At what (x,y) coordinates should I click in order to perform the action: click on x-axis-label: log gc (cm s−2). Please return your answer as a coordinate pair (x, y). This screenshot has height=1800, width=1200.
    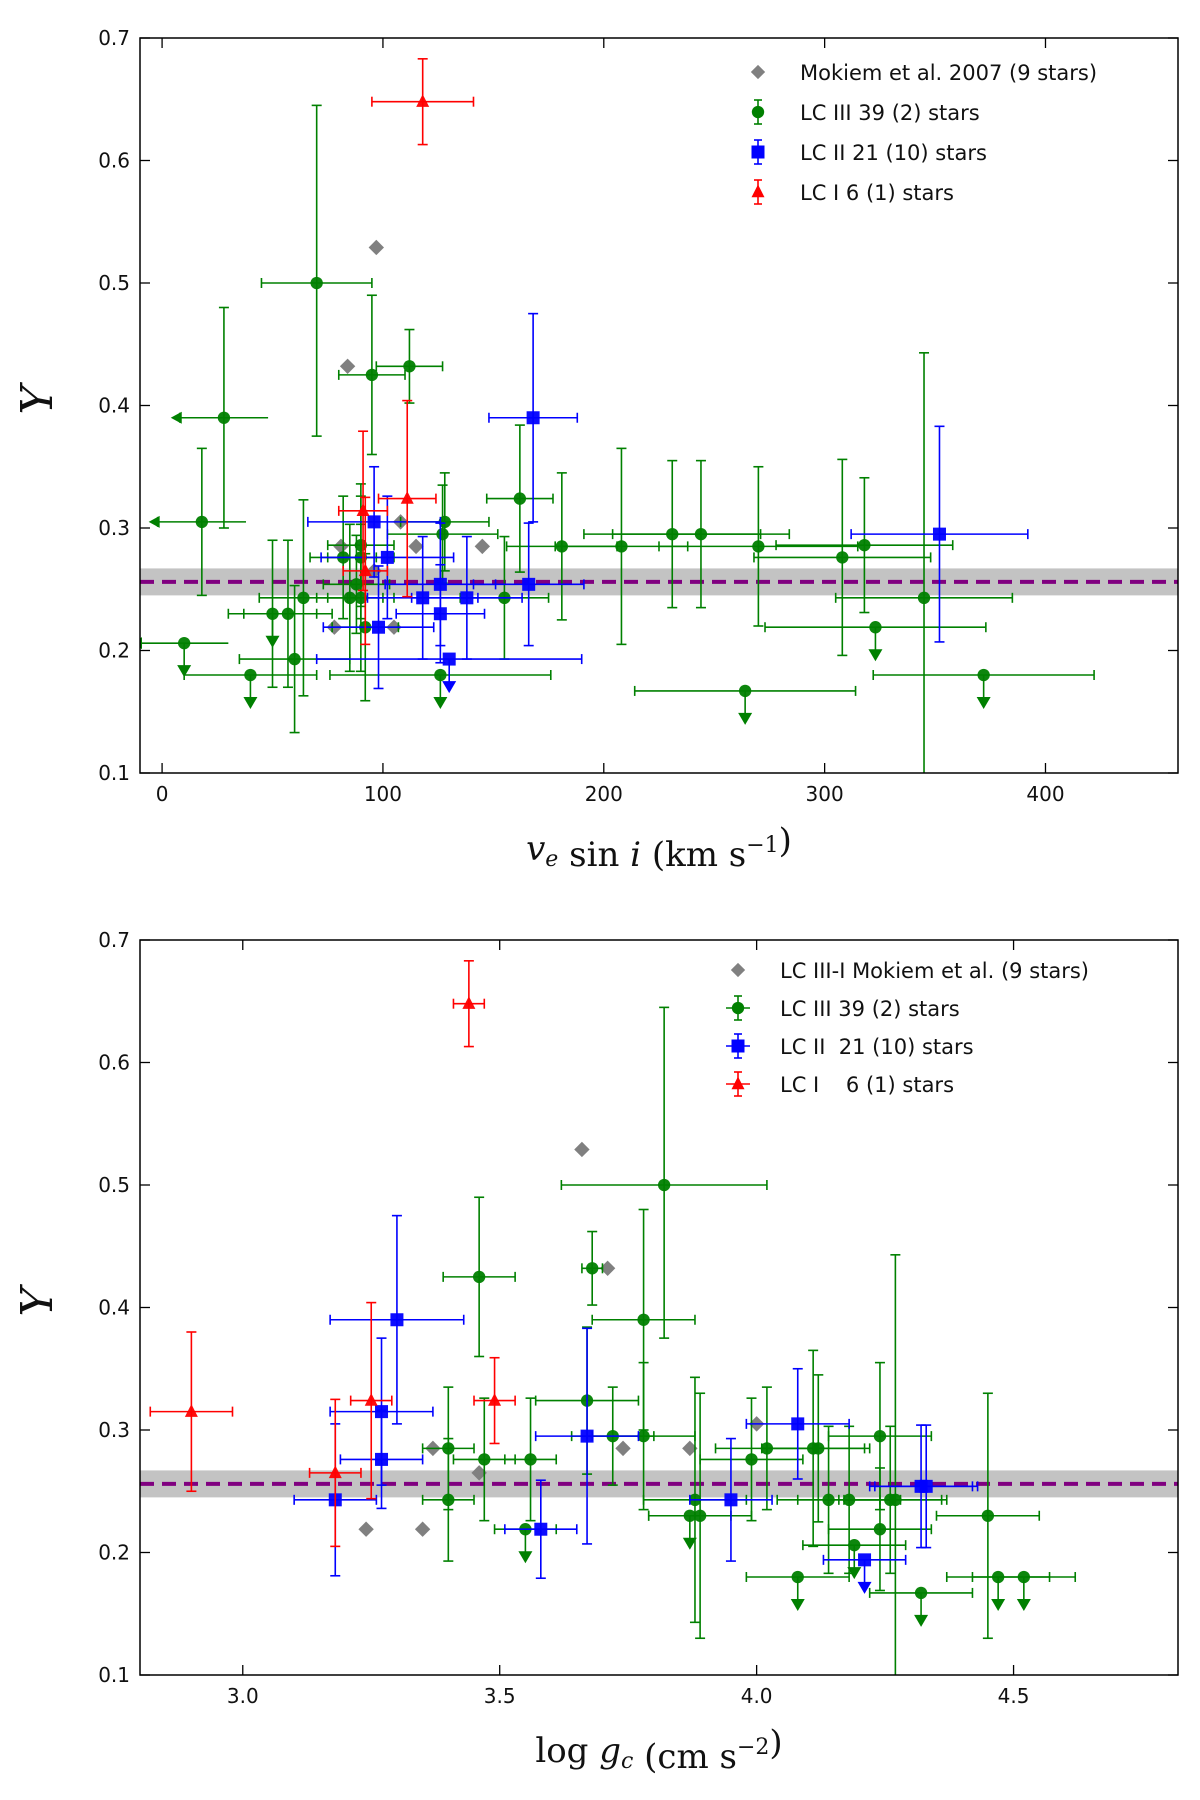
    Looking at the image, I should click on (658, 1750).